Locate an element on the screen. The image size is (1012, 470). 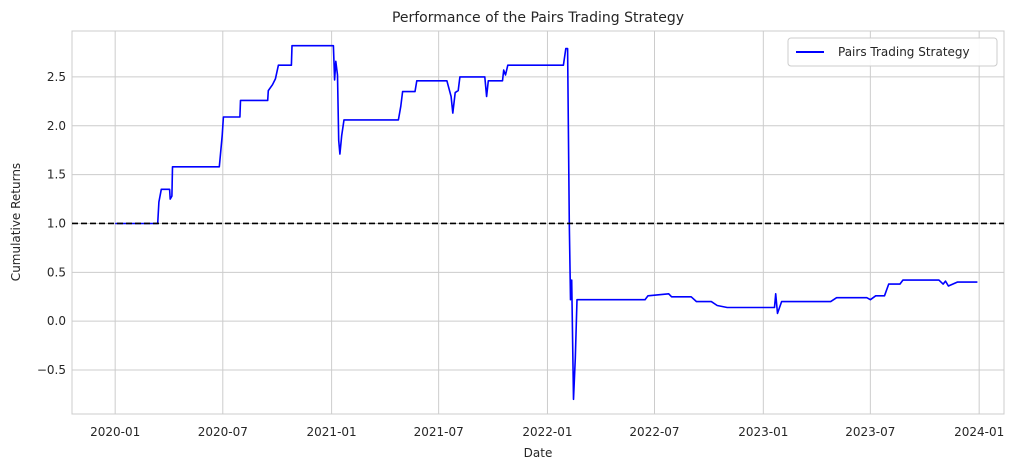
y-tick-label: 1.0 is located at coordinates (56, 223).